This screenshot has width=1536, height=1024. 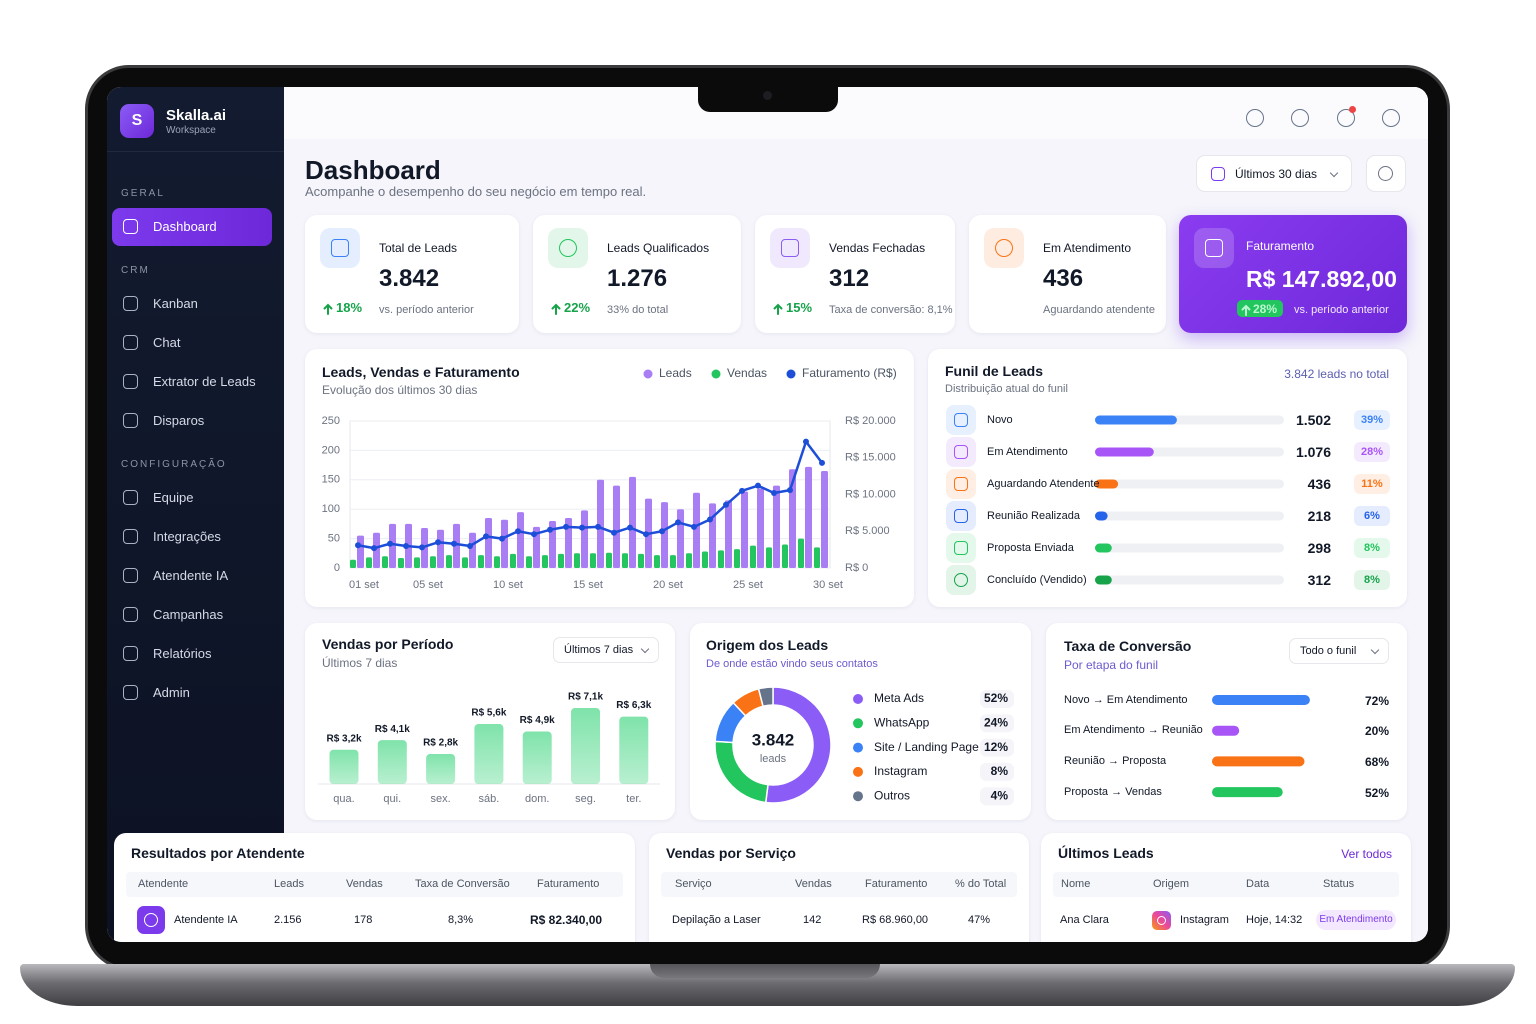 I want to click on donut-center-label: leads, so click(x=773, y=759).